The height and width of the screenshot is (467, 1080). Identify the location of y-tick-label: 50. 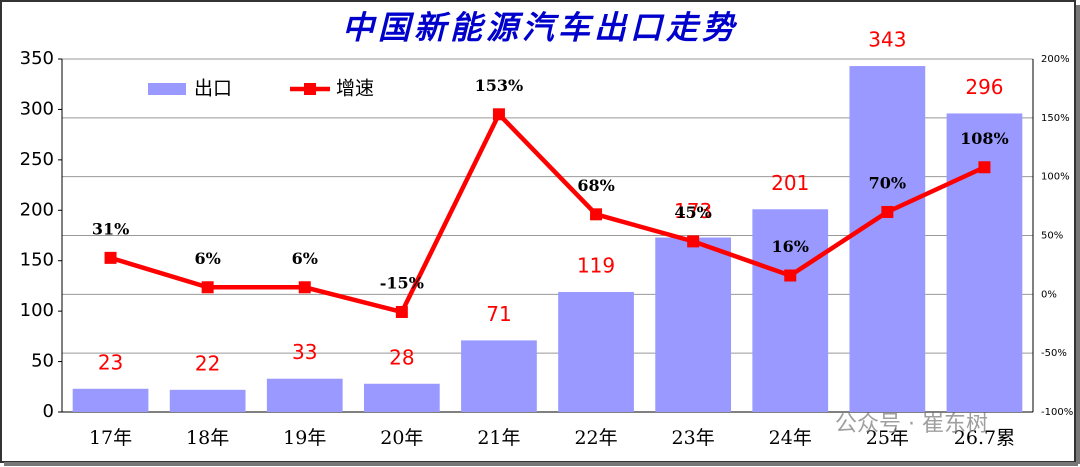
(42, 361).